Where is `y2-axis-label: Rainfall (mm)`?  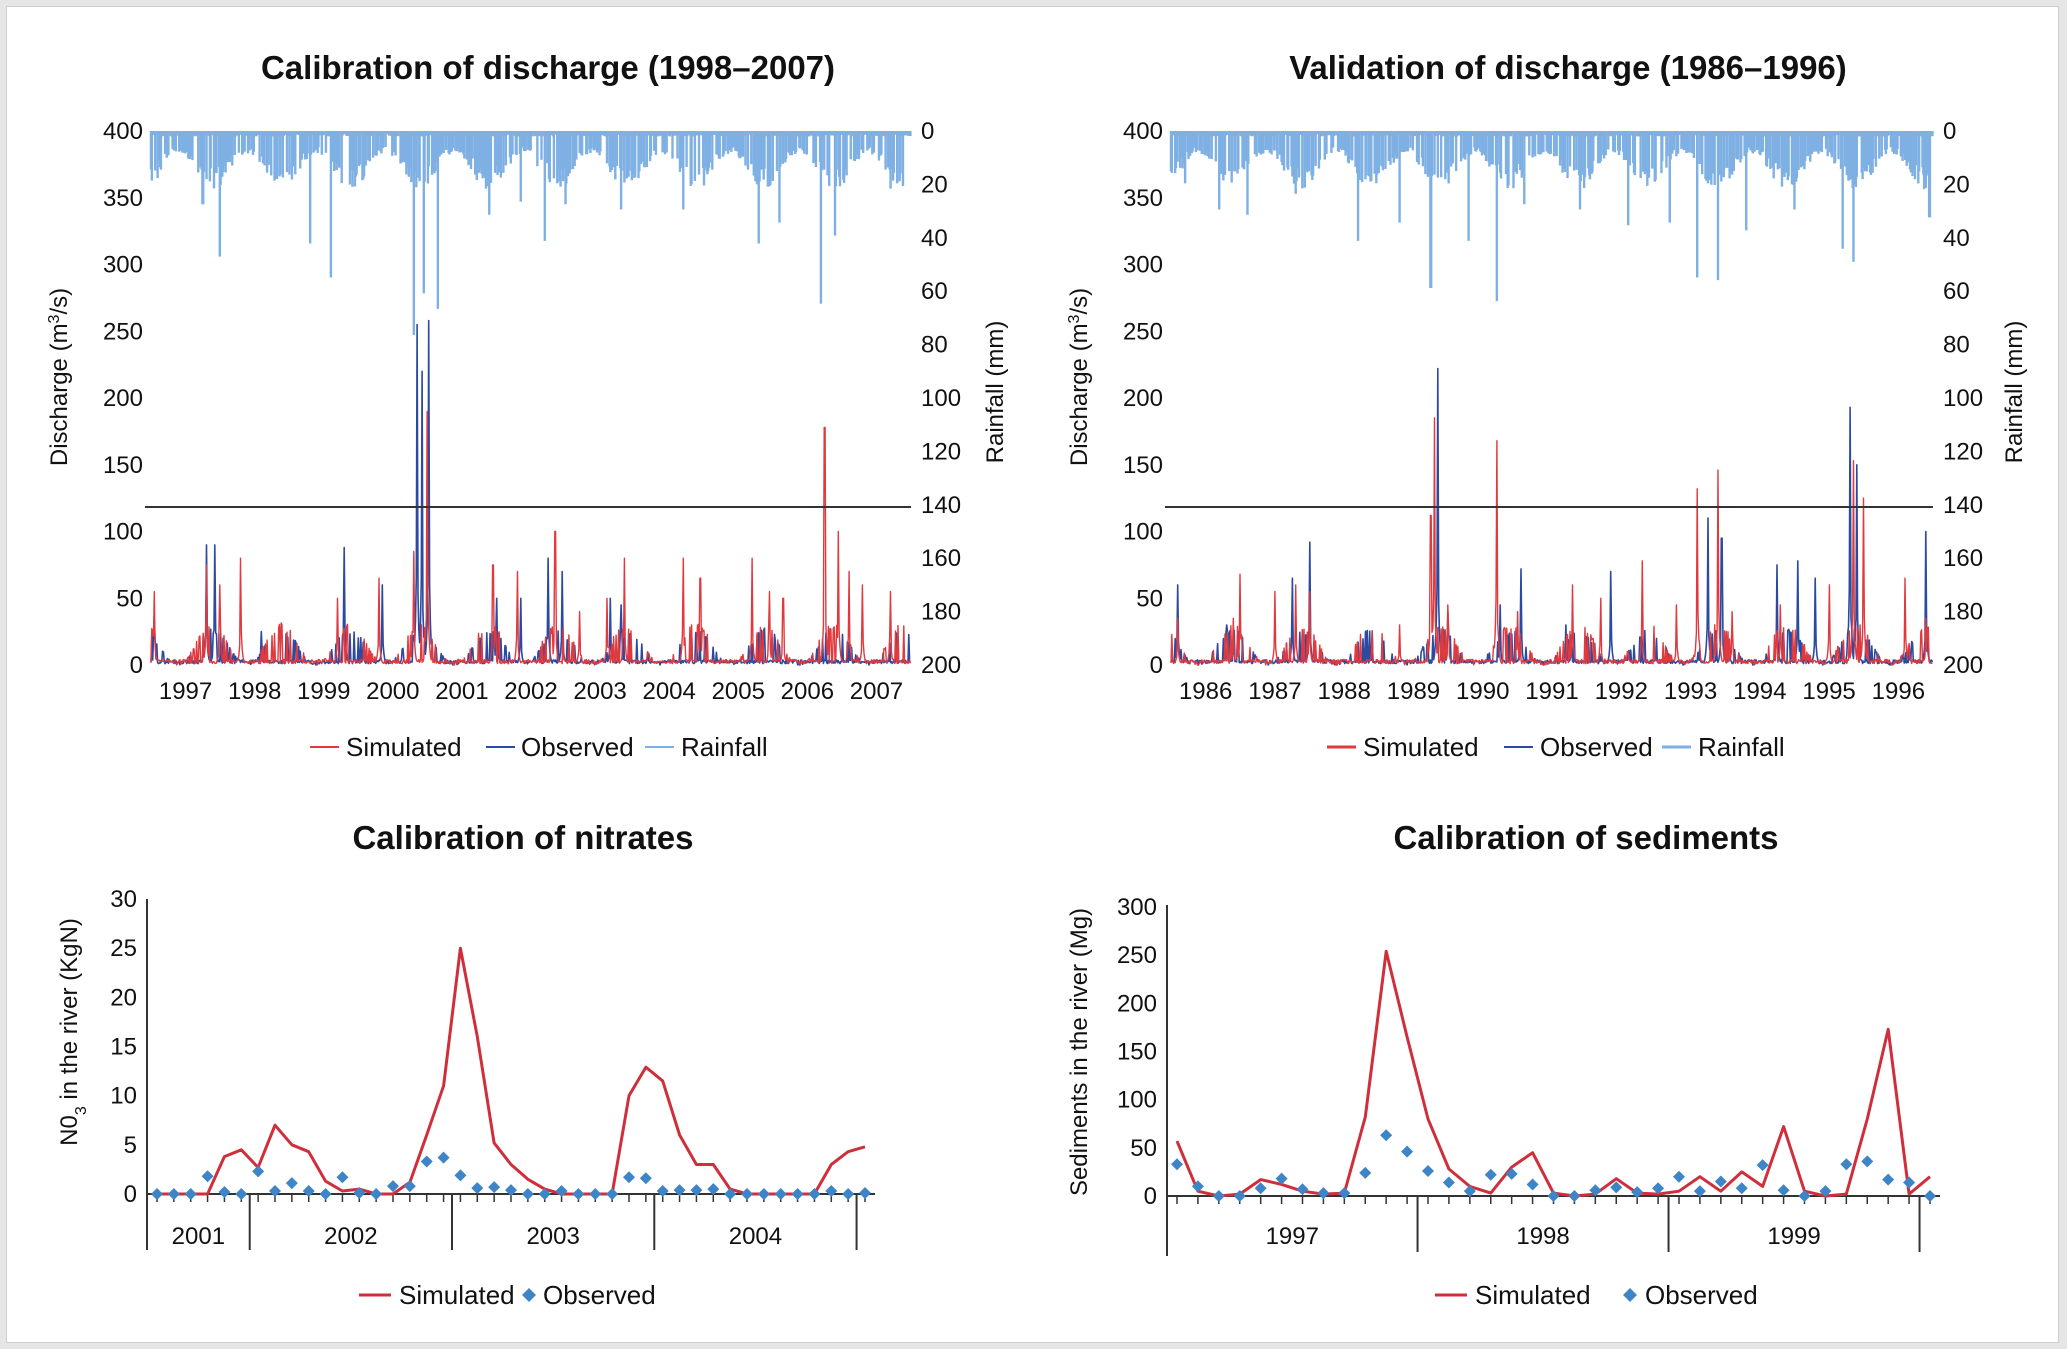 y2-axis-label: Rainfall (mm) is located at coordinates (2014, 392).